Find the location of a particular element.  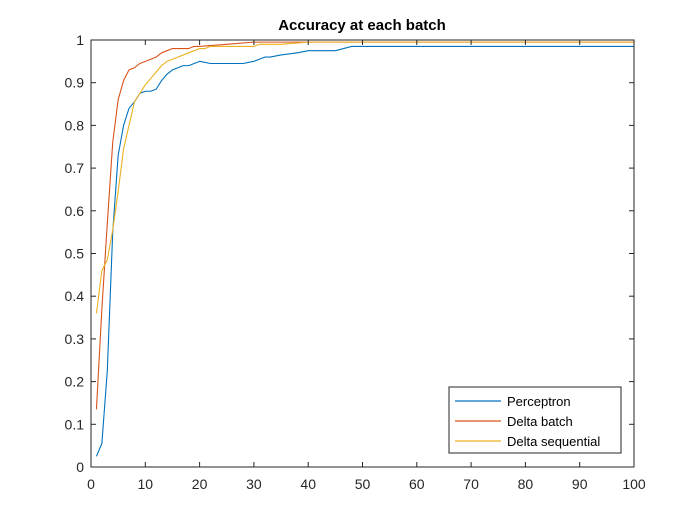

y-tick-label: 0.7 is located at coordinates (75, 168).